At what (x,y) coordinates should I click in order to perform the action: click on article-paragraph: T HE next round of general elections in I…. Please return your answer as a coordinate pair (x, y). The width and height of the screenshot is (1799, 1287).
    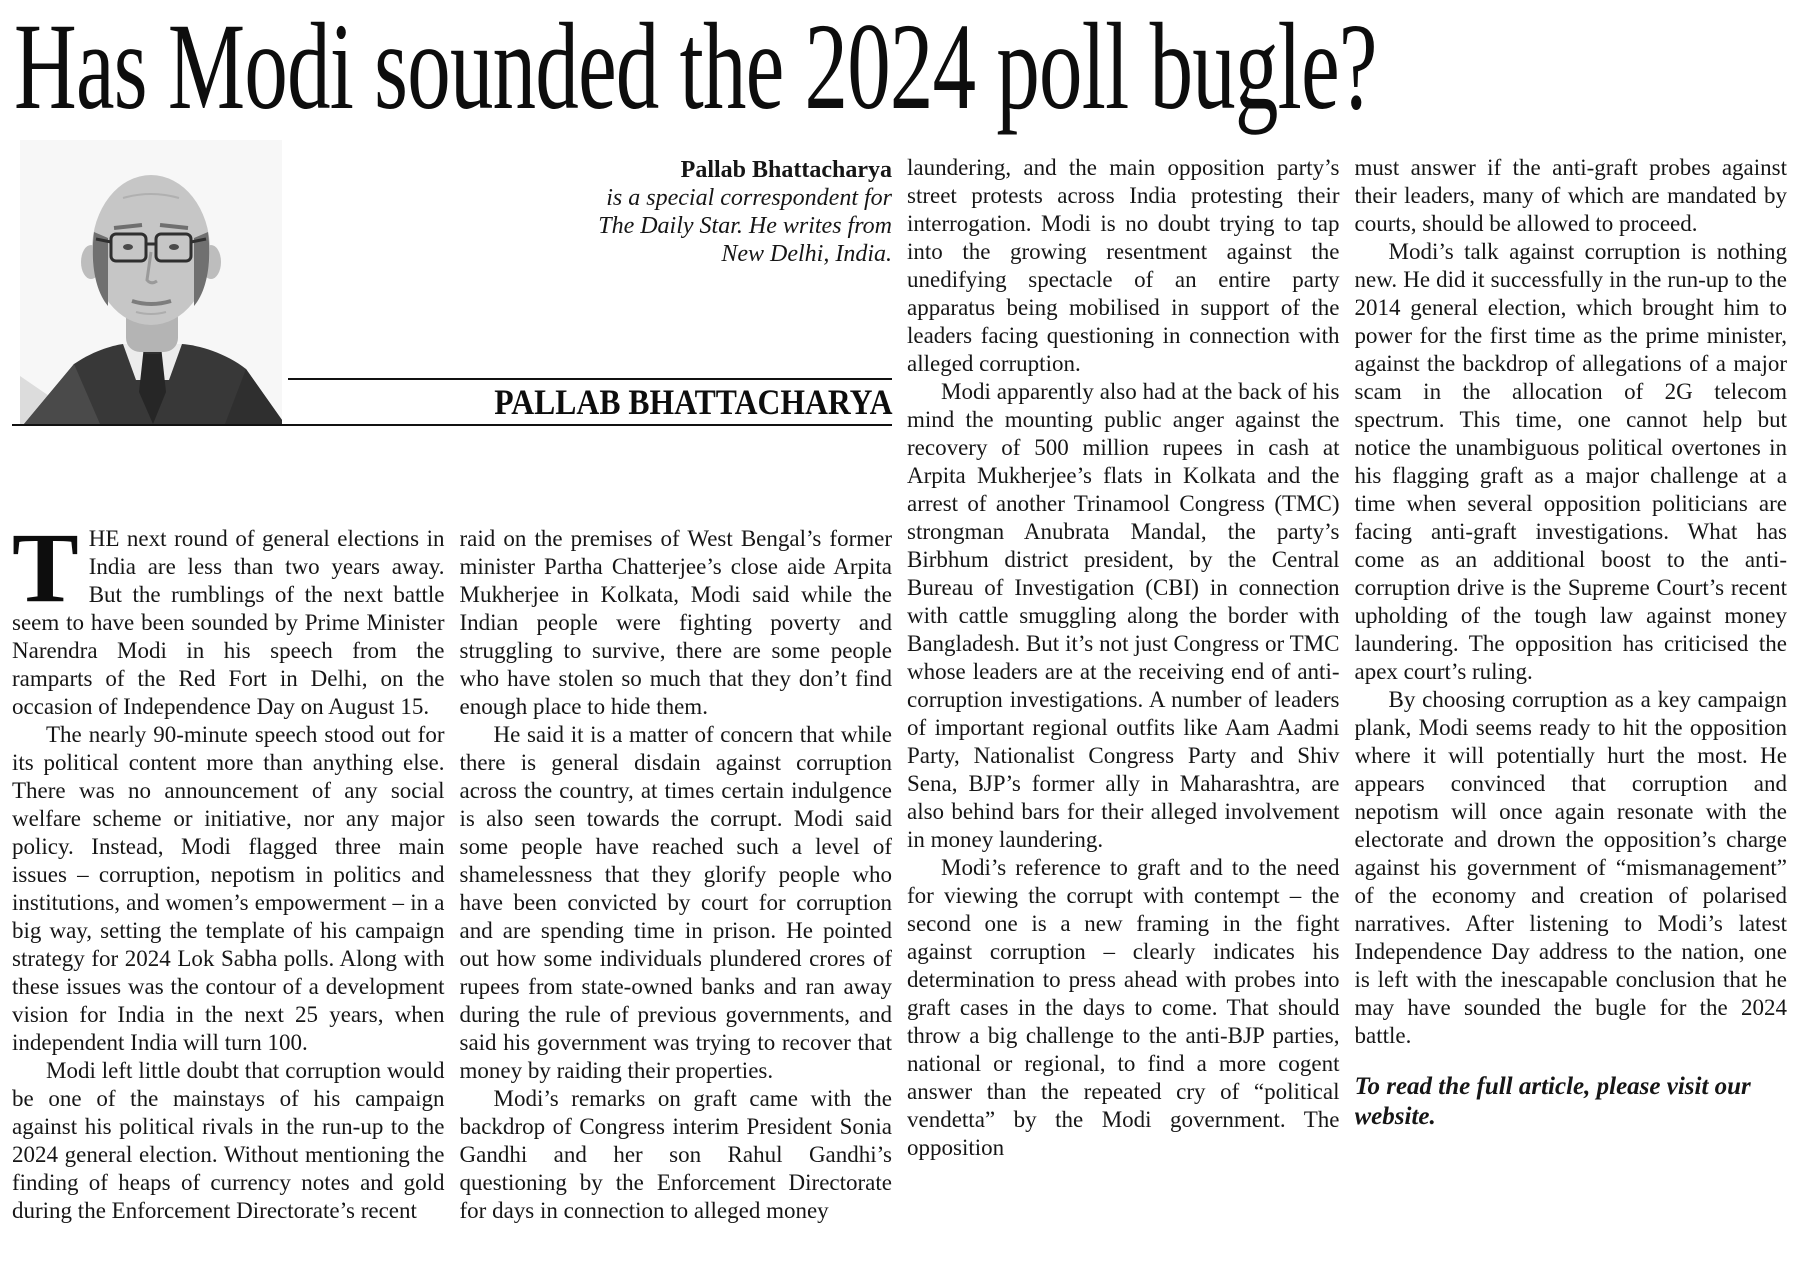
    Looking at the image, I should click on (228, 621).